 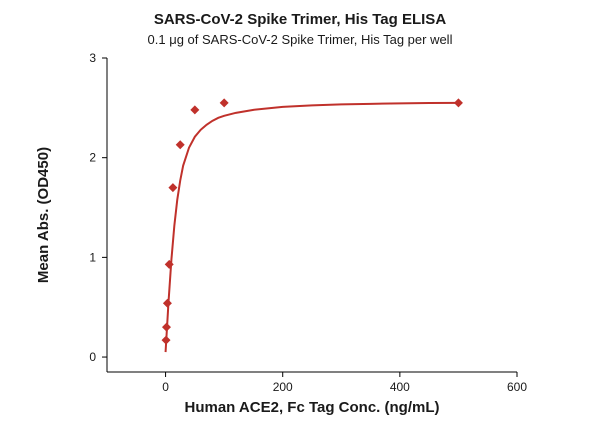 What do you see at coordinates (311, 407) in the screenshot?
I see `x-axis-label: Human ACE2, Fc Tag Conc. (ng/mL)` at bounding box center [311, 407].